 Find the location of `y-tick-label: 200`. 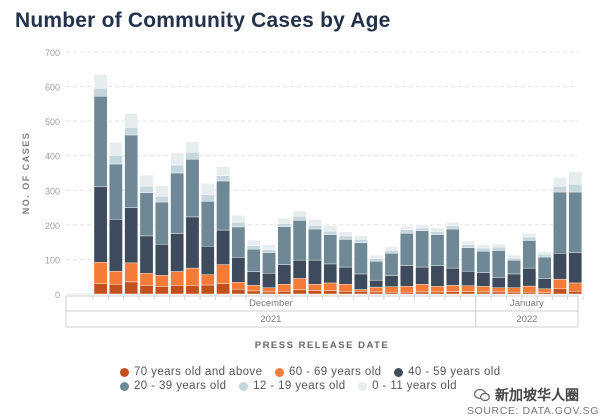

y-tick-label: 200 is located at coordinates (52, 226).